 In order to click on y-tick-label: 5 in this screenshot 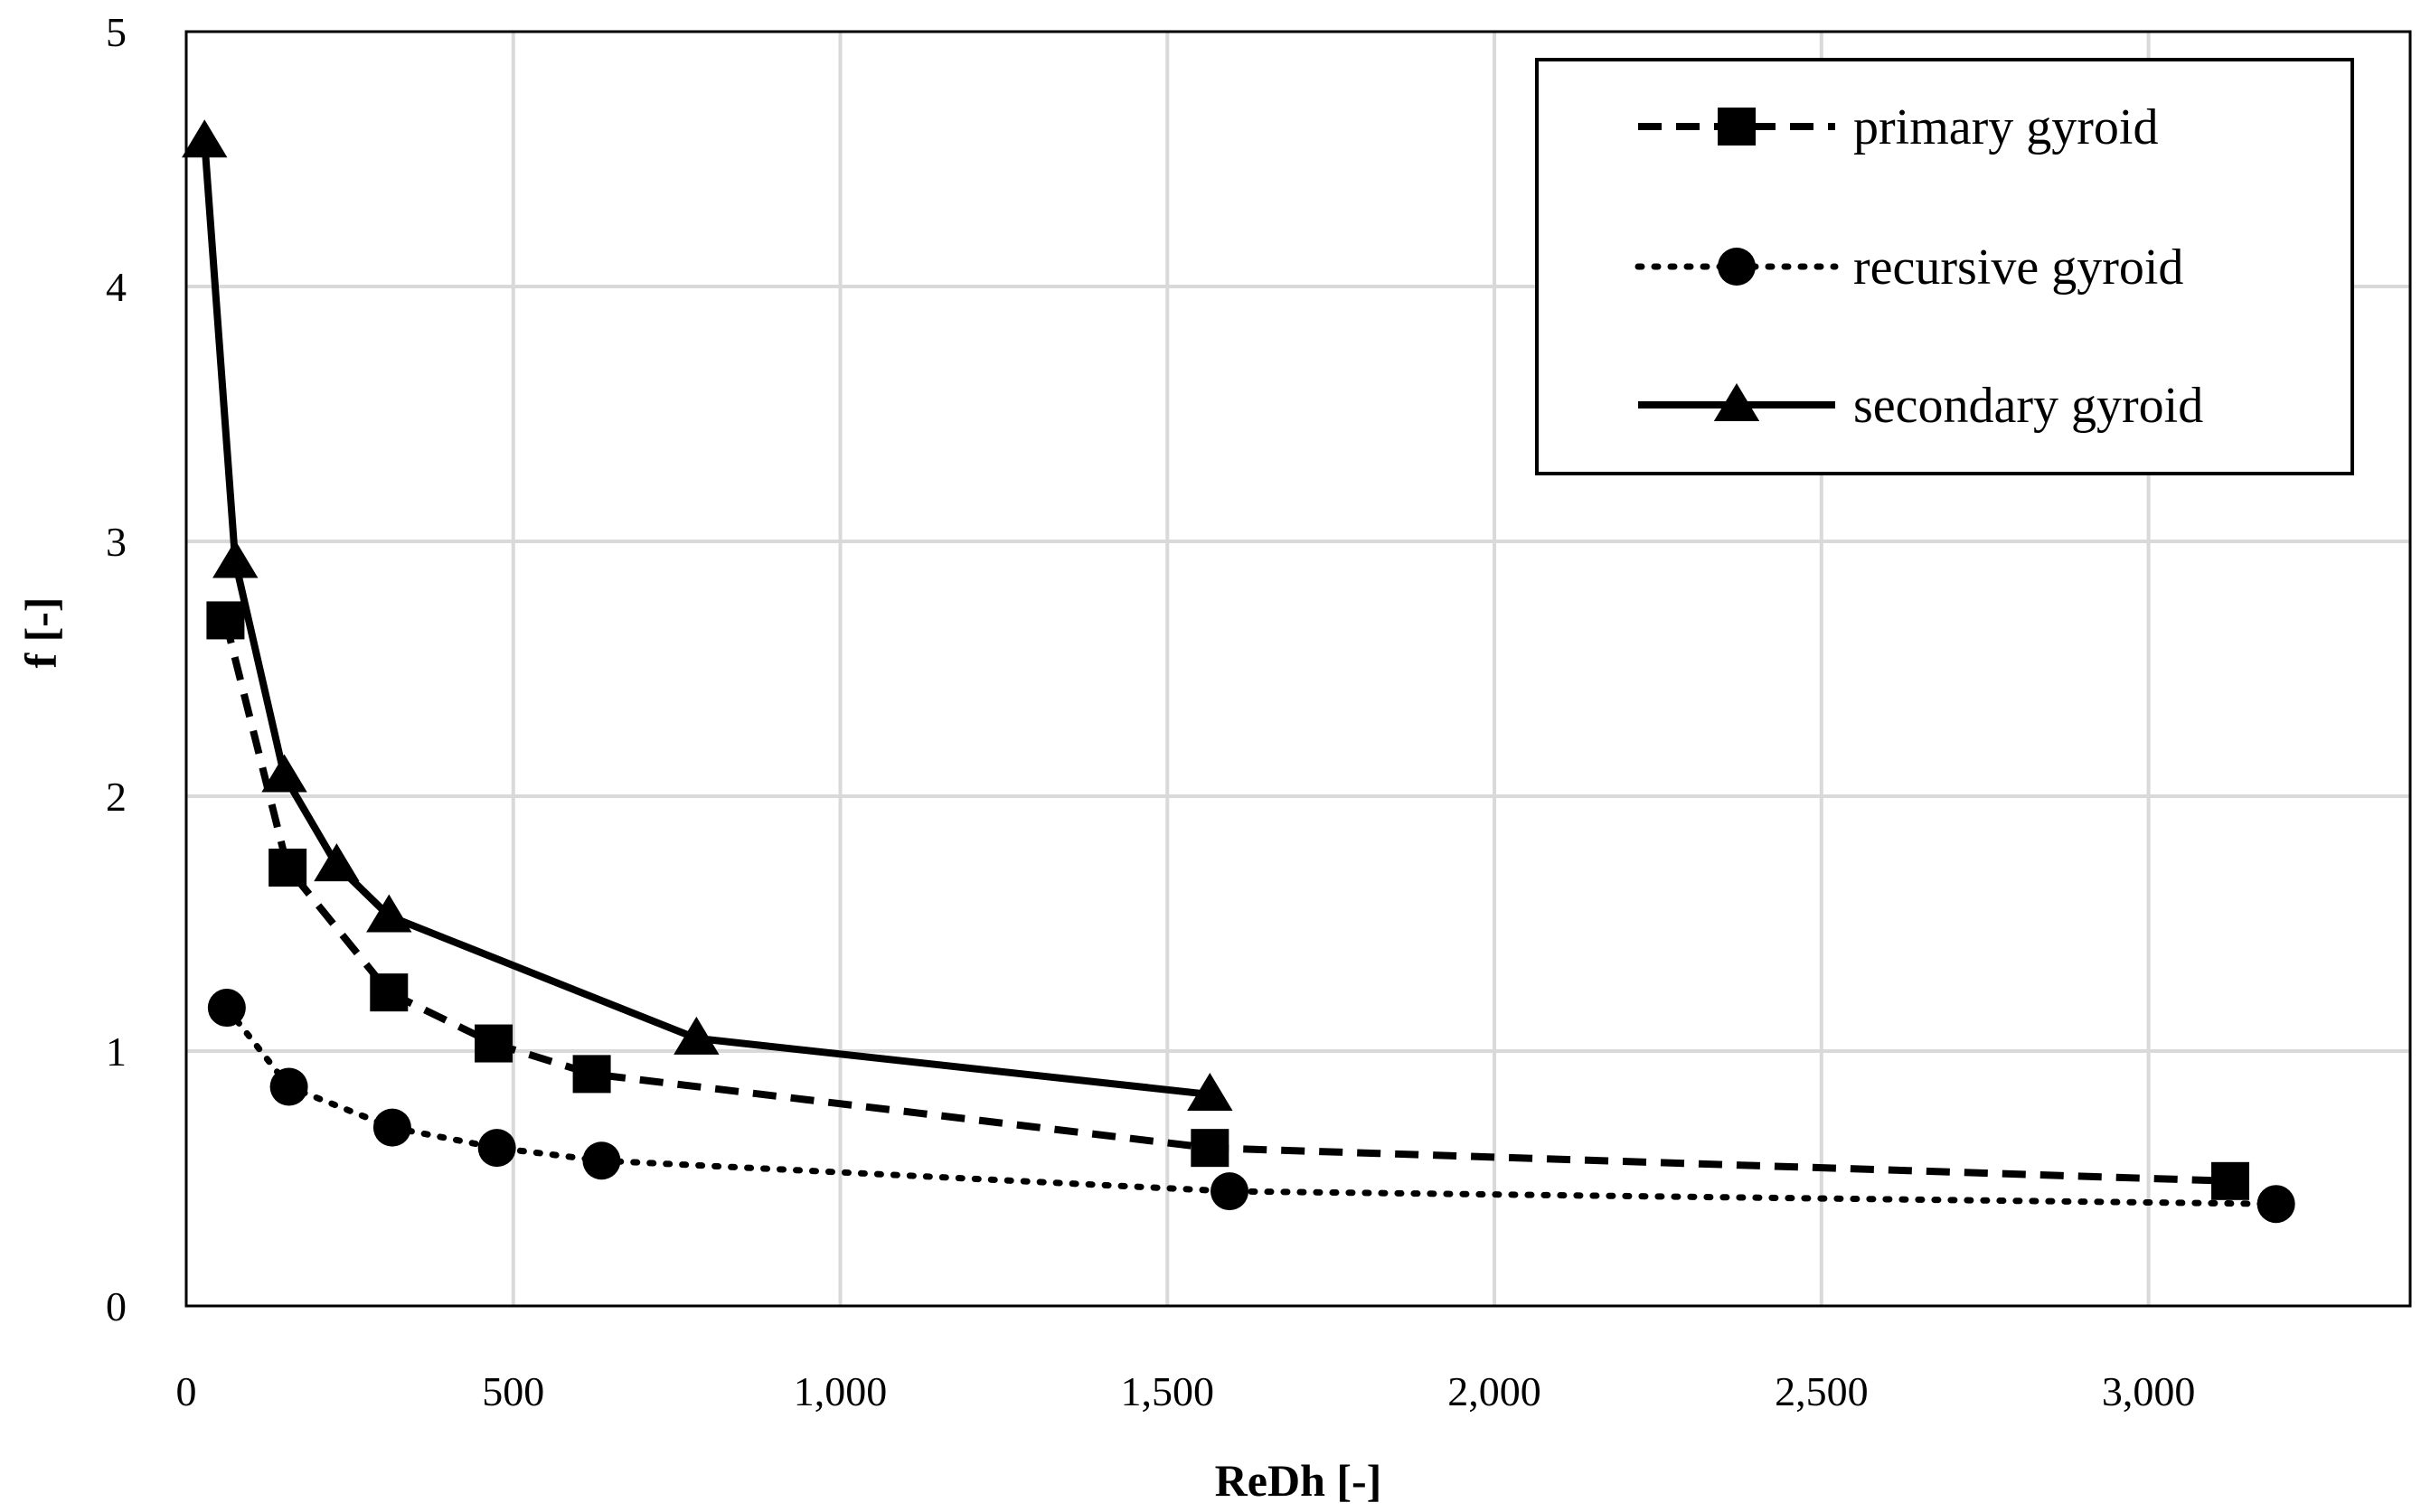, I will do `click(116, 32)`.